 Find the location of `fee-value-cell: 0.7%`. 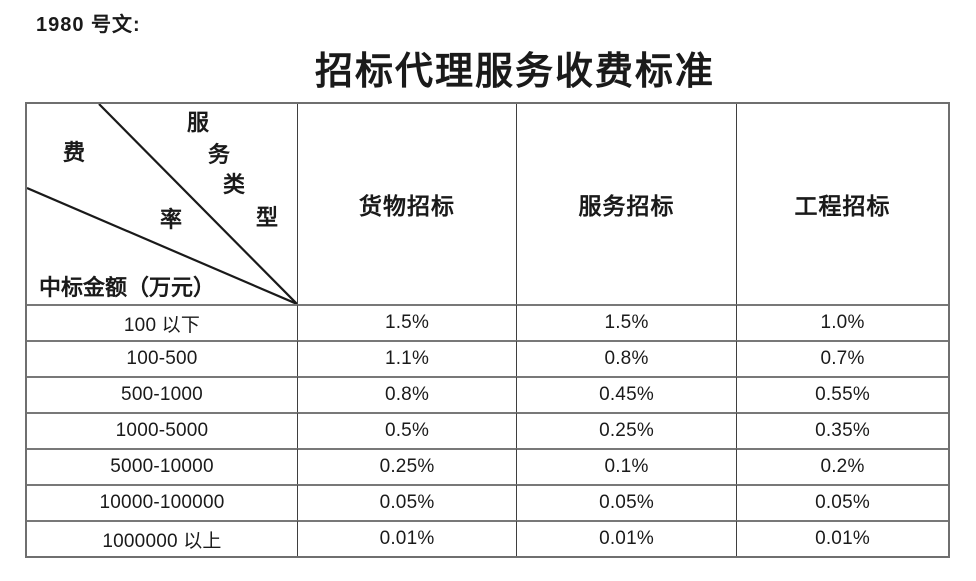

fee-value-cell: 0.7% is located at coordinates (842, 358).